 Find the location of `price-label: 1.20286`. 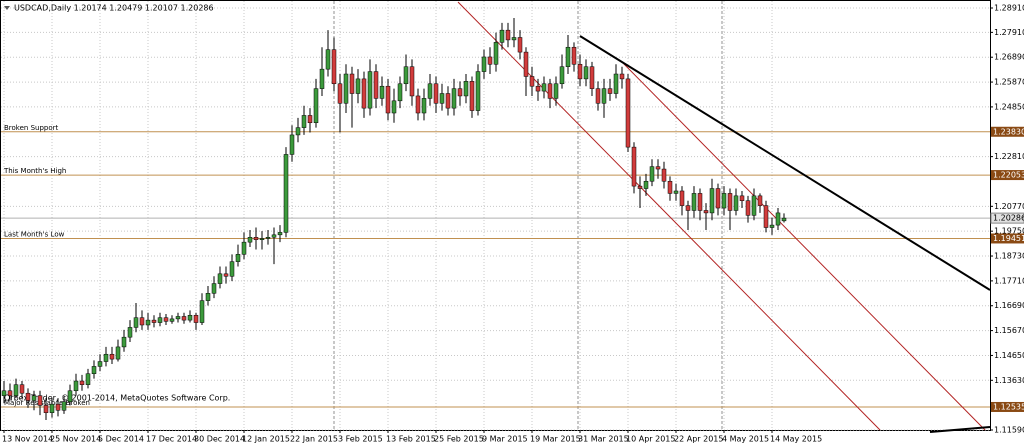

price-label: 1.20286 is located at coordinates (1008, 218).